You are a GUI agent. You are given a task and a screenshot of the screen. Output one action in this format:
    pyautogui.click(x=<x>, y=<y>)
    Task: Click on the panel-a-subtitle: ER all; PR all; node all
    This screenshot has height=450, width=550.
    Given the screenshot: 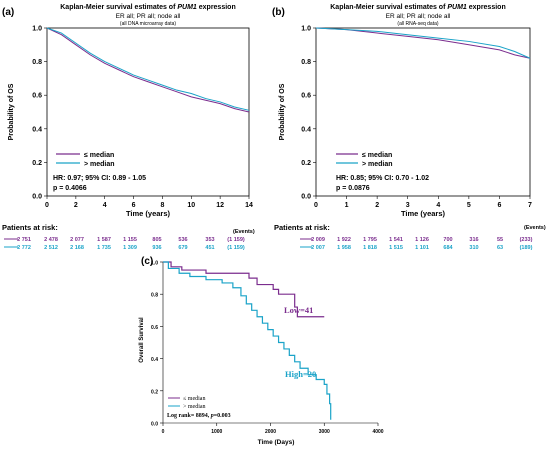 What is the action you would take?
    pyautogui.click(x=148, y=16)
    